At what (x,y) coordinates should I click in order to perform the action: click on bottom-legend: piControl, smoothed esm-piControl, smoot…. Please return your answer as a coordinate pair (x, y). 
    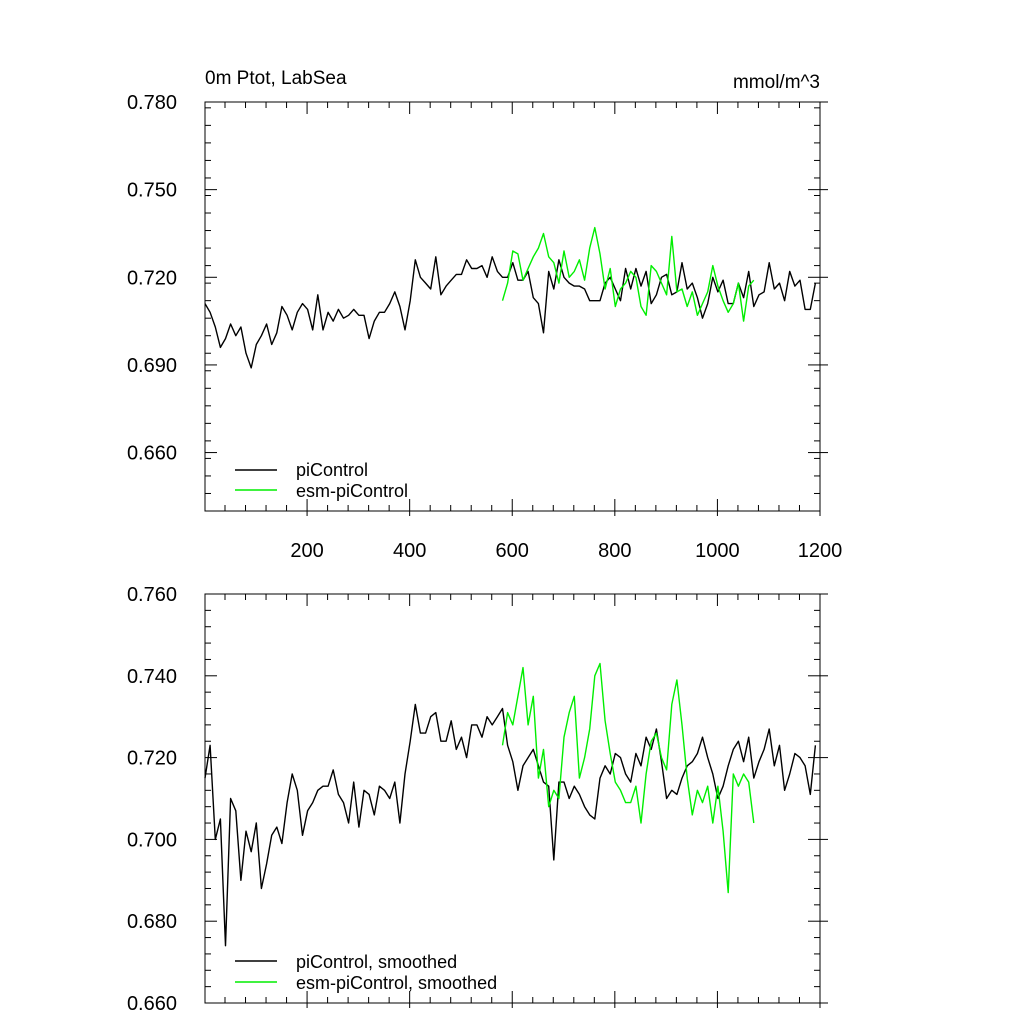
    Looking at the image, I should click on (366, 972).